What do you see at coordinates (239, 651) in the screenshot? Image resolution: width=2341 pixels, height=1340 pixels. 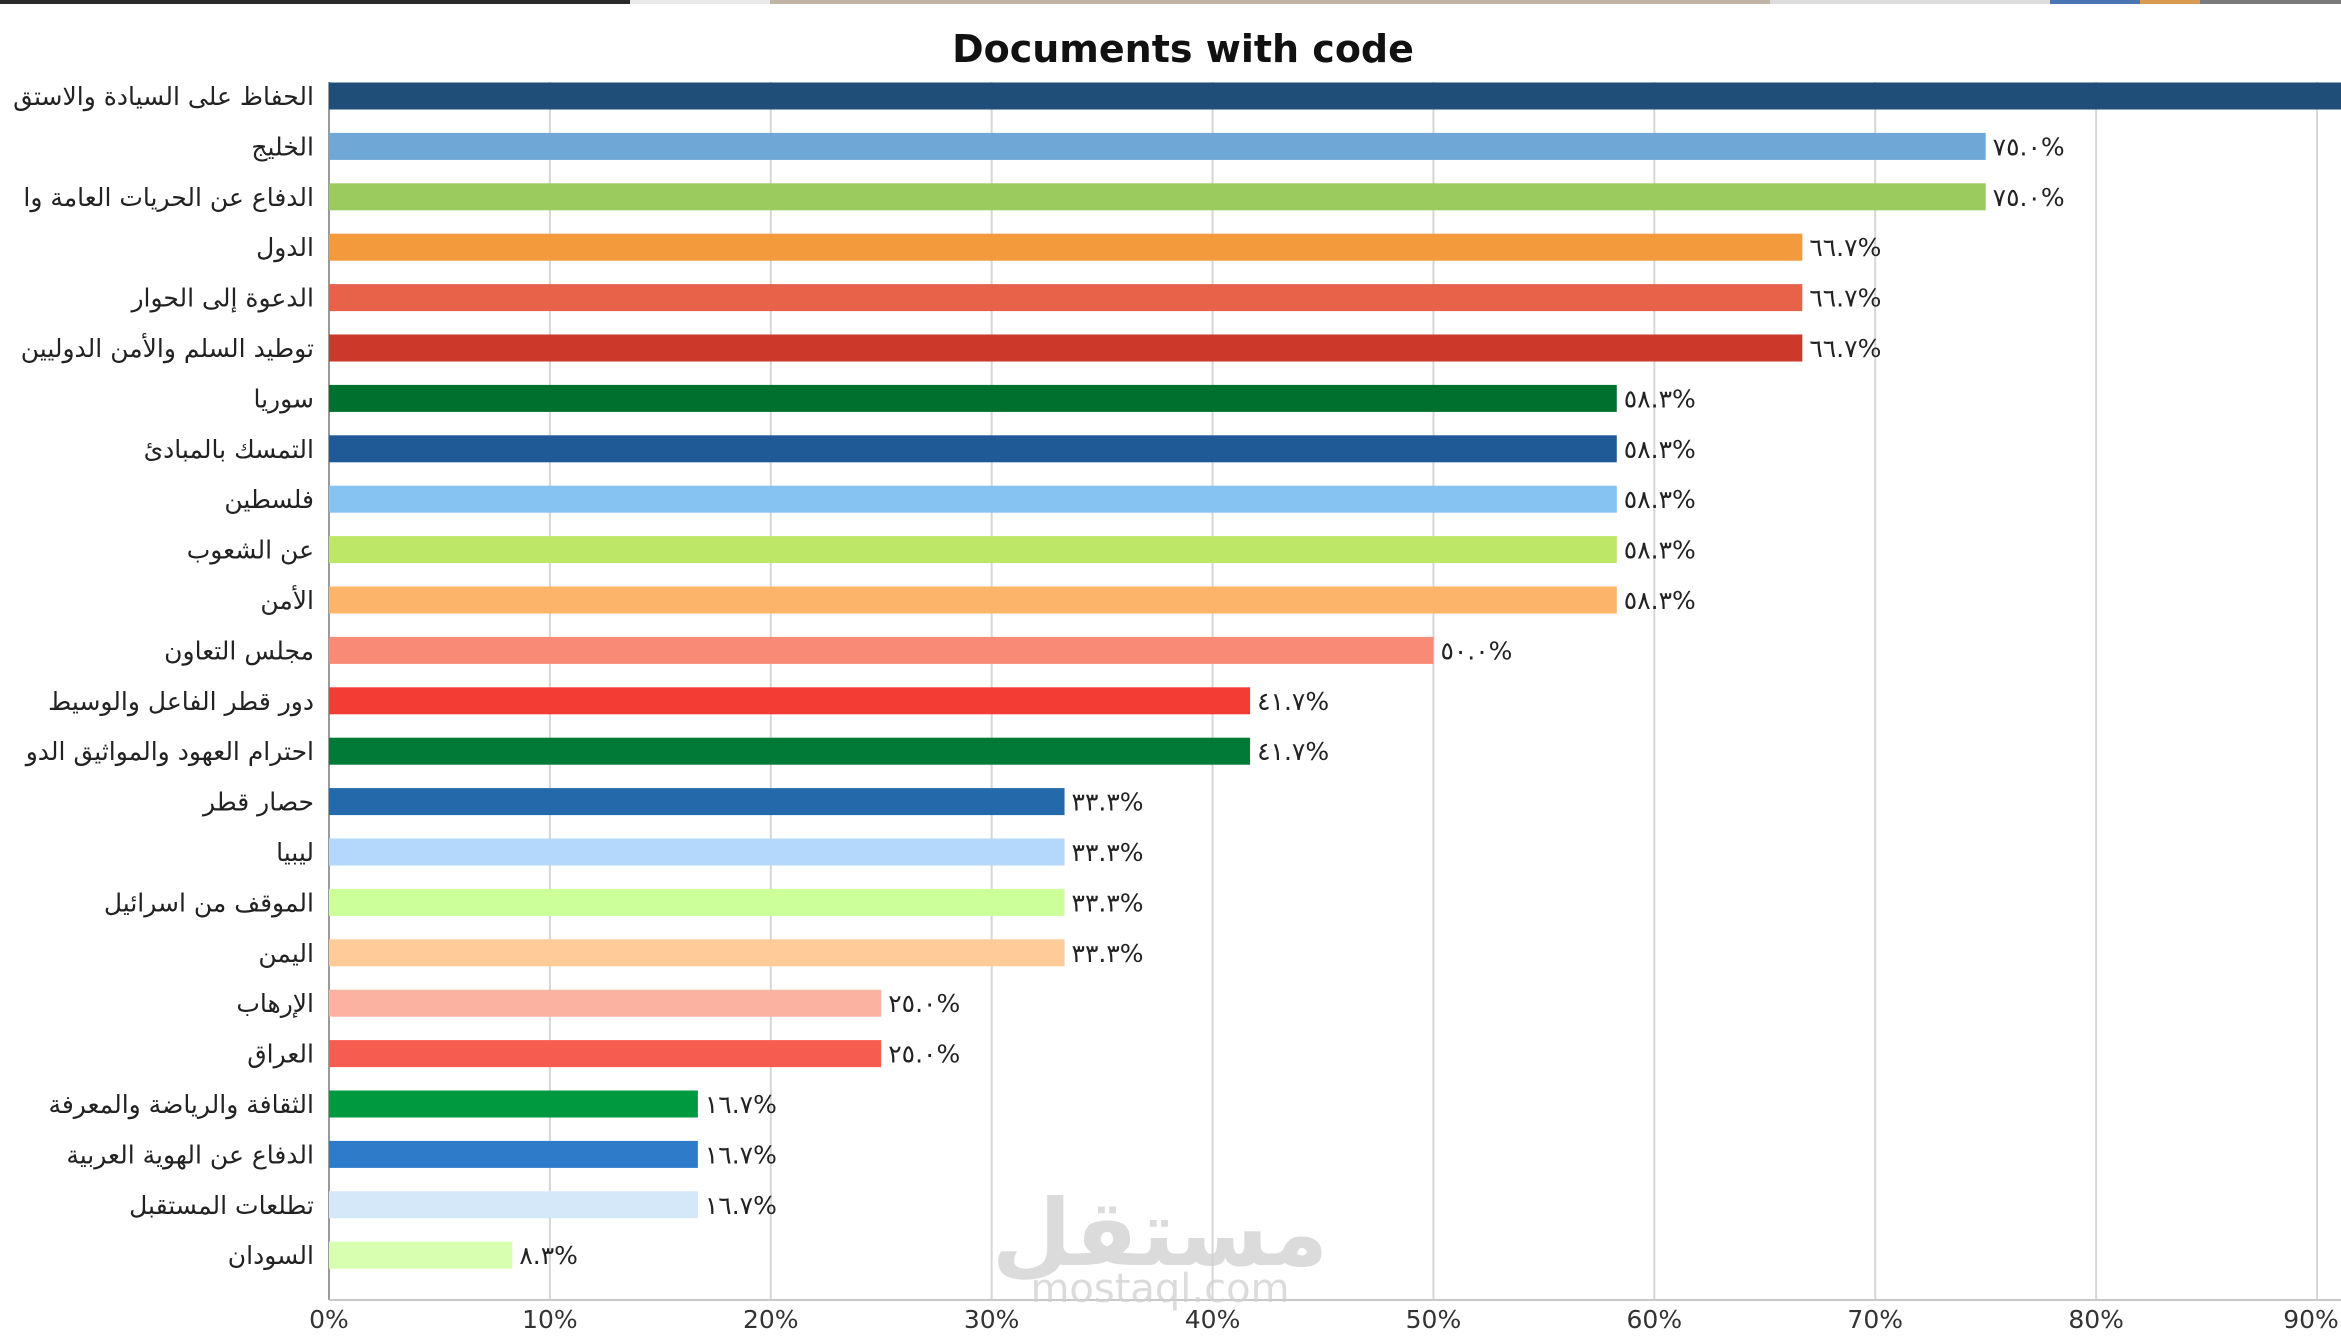 I see `category-label: مجلس التعاون` at bounding box center [239, 651].